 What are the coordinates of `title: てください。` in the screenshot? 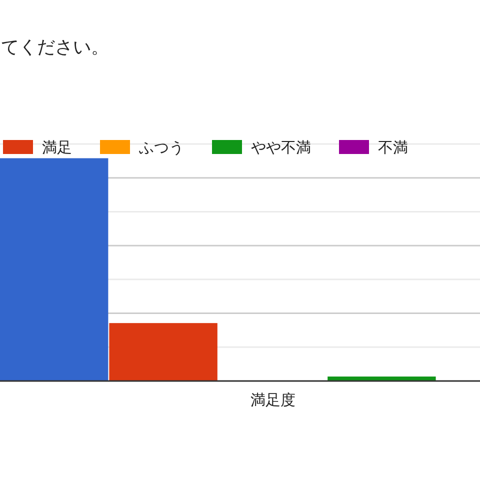 It's located at (55, 47).